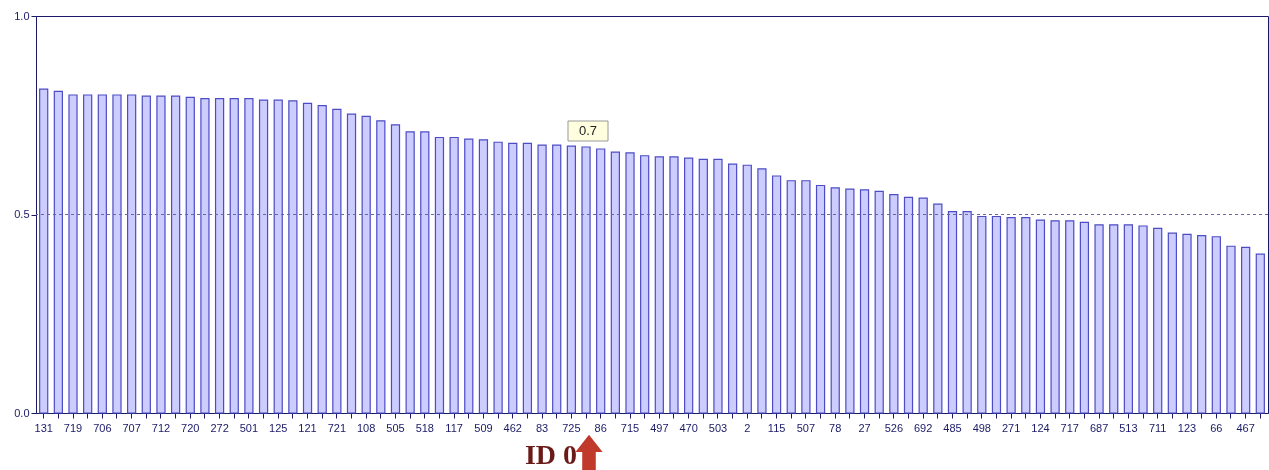  Describe the element at coordinates (923, 427) in the screenshot. I see `x-tick-label: 692` at that location.